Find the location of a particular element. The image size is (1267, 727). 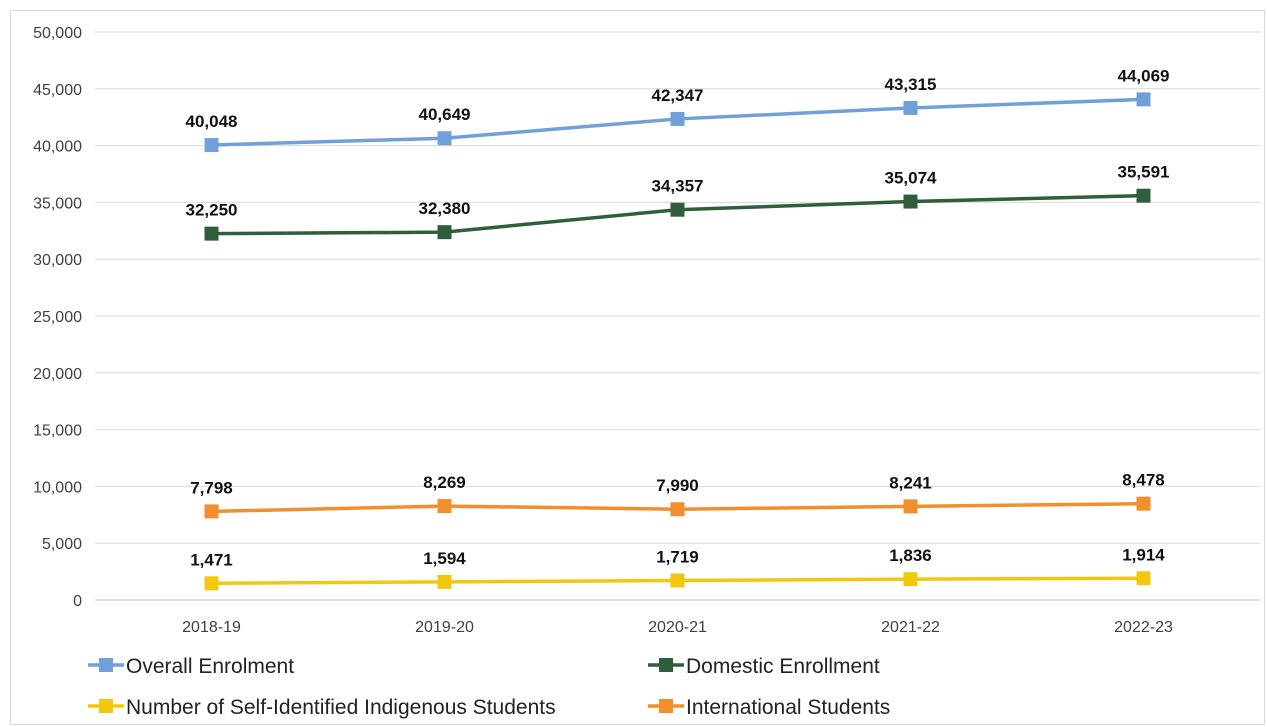

legend-item: International Students is located at coordinates (769, 707).